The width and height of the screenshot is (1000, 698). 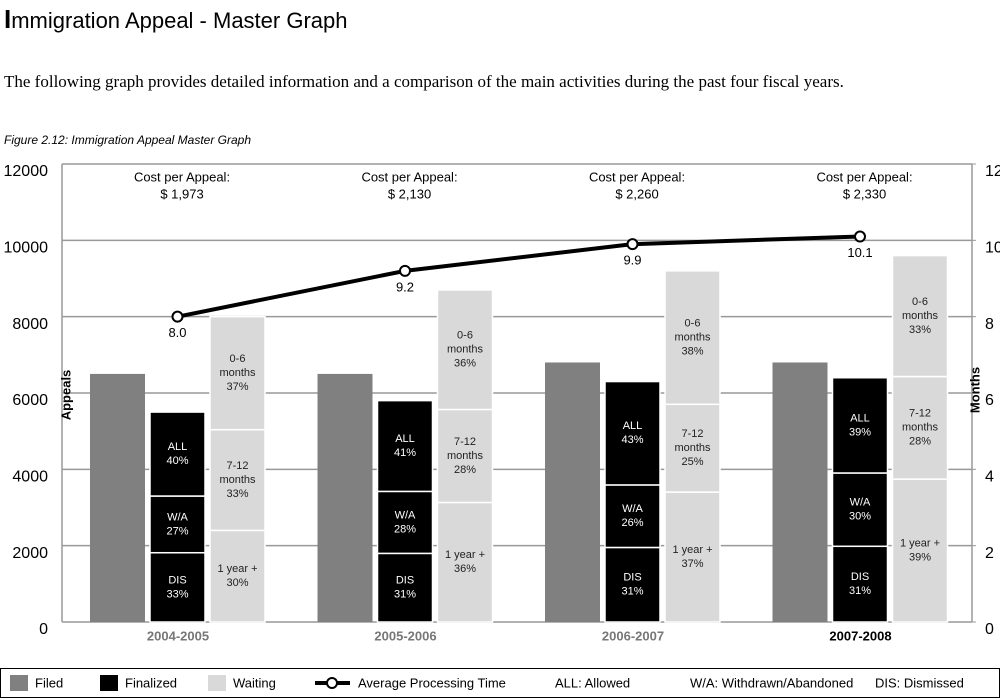 What do you see at coordinates (177, 531) in the screenshot?
I see `segment-value-label: 27%` at bounding box center [177, 531].